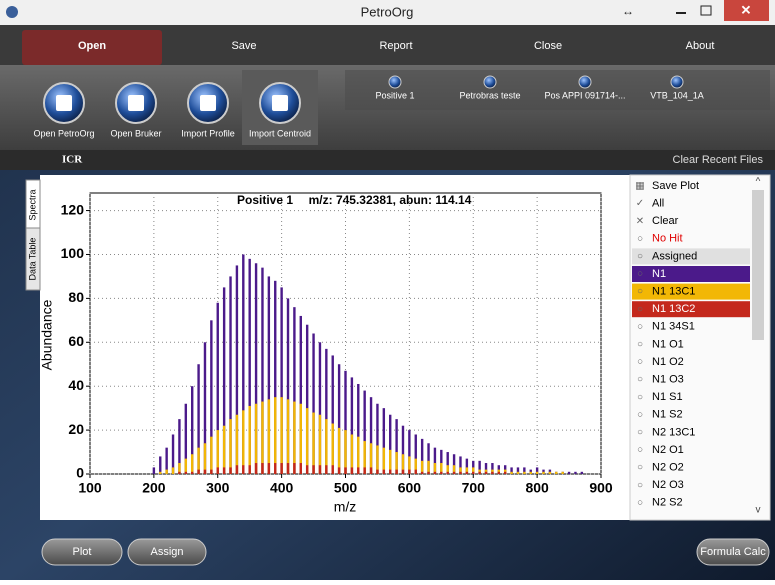 The width and height of the screenshot is (775, 585). I want to click on toolbar-label: Import Profile, so click(208, 133).